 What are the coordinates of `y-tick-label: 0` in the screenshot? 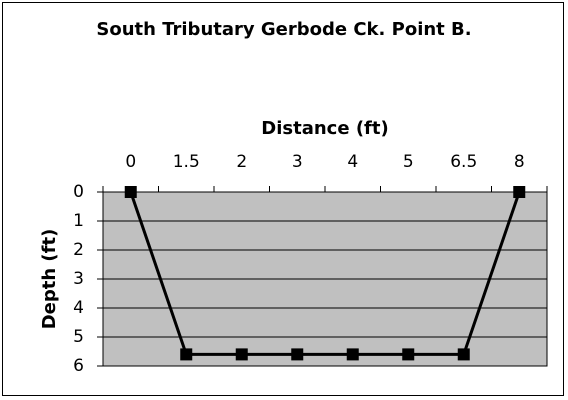 It's located at (78, 192).